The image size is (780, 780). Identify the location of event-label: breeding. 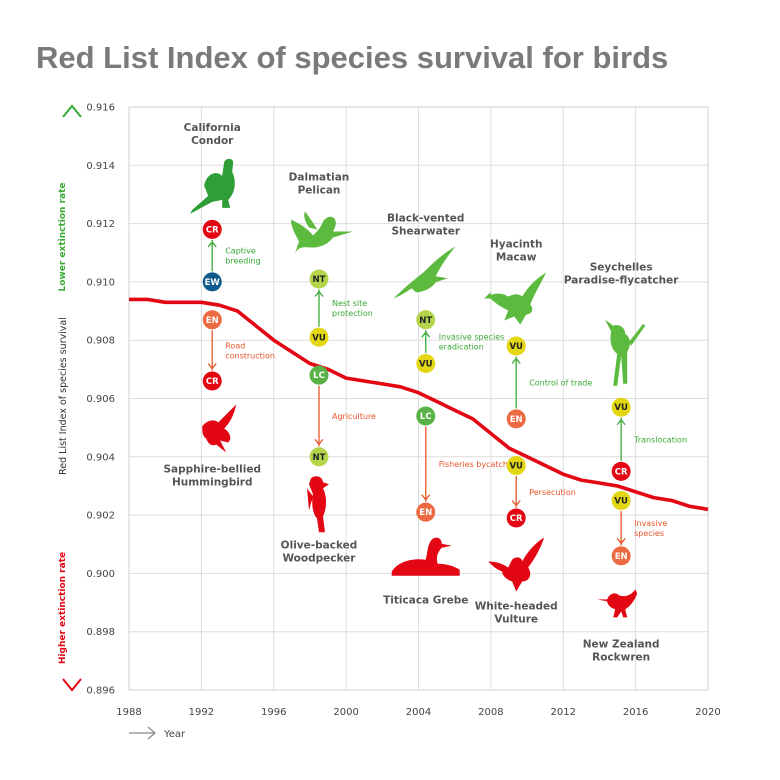
(242, 261).